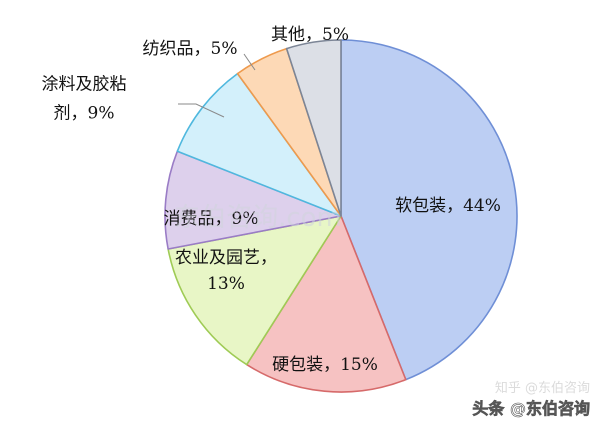 The width and height of the screenshot is (600, 431). Describe the element at coordinates (226, 271) in the screenshot. I see `slice-label-3: 农业及园艺， 13%` at that location.